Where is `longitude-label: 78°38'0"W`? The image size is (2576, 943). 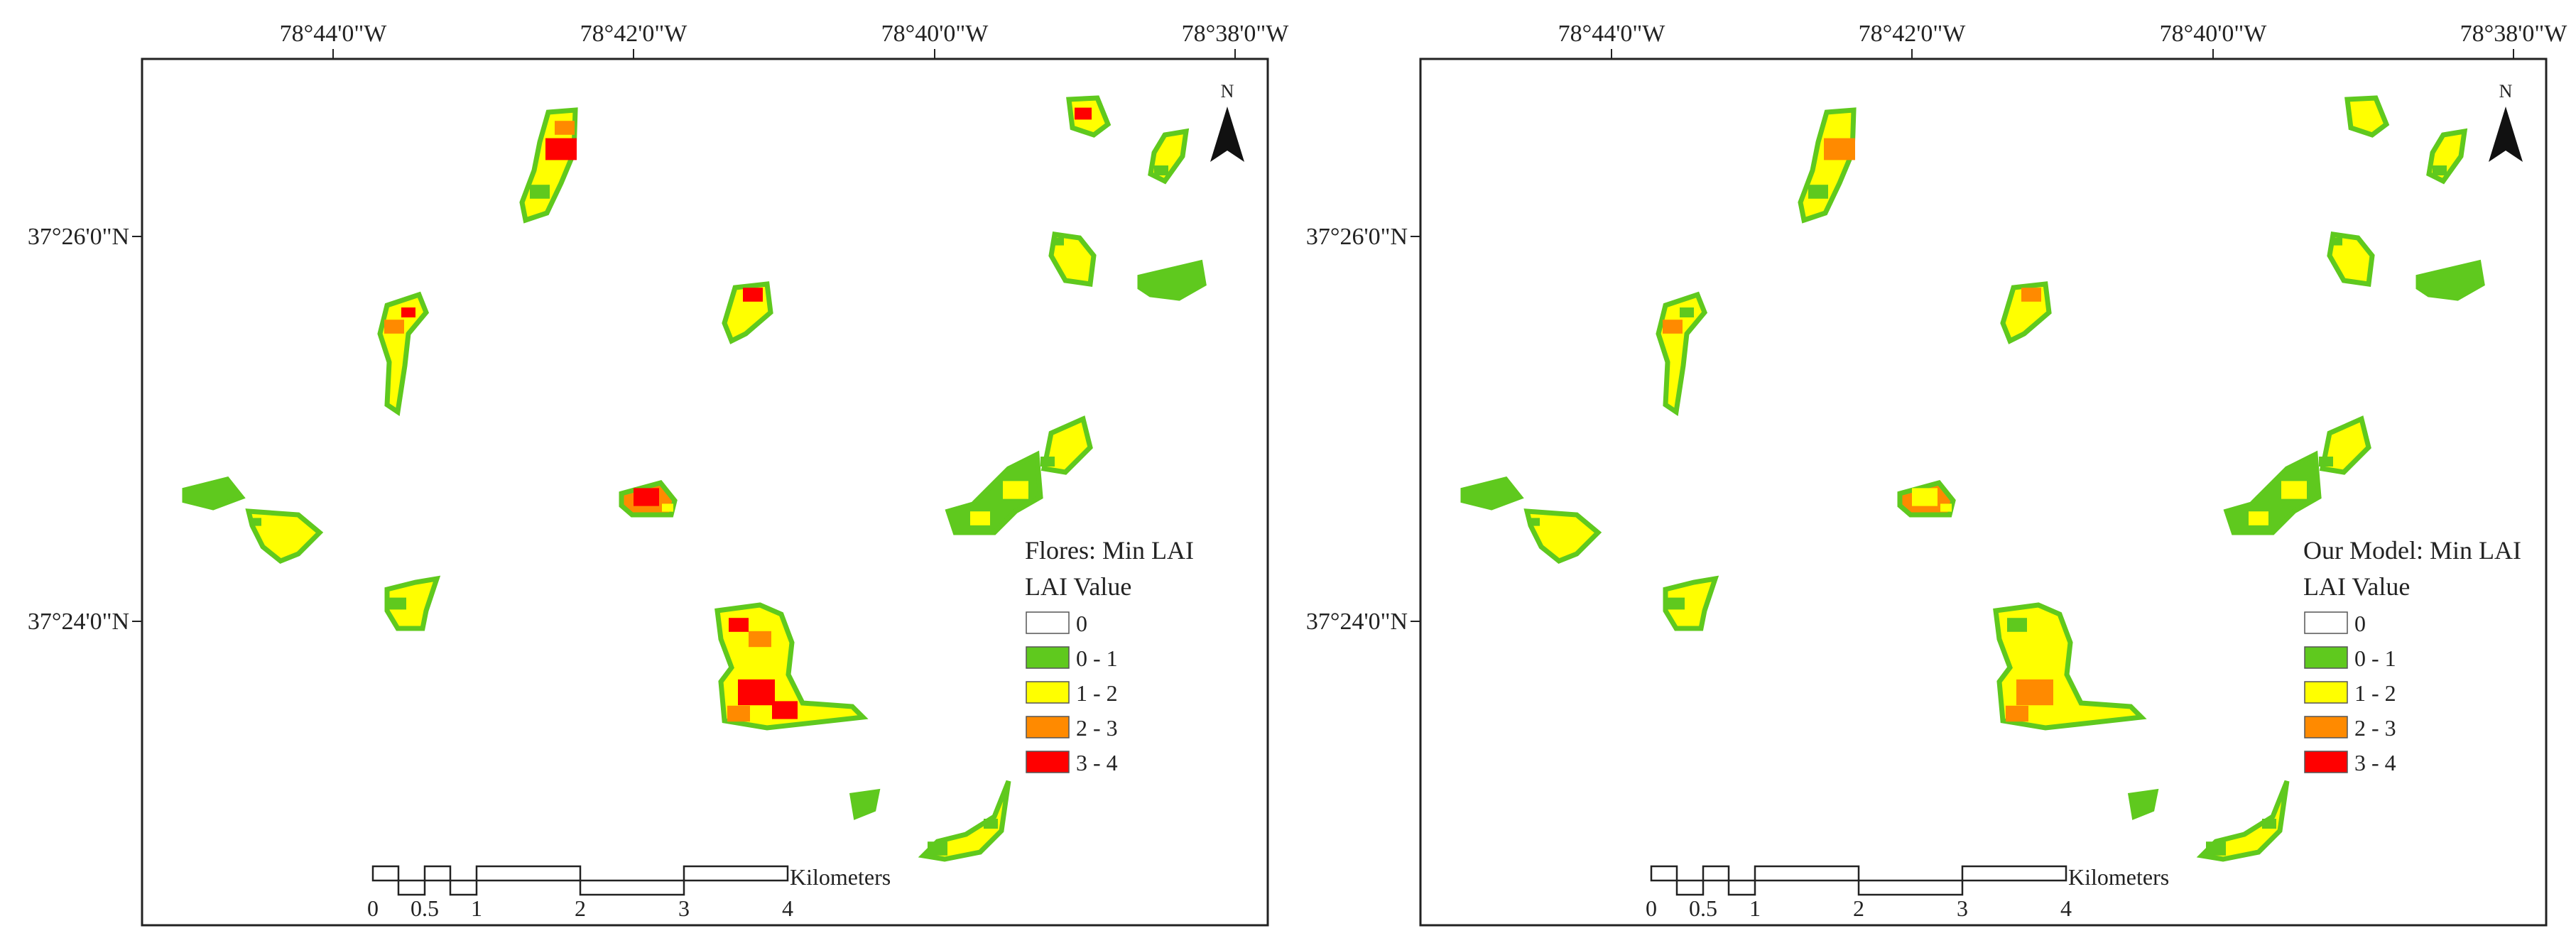
longitude-label: 78°38'0"W is located at coordinates (2514, 34).